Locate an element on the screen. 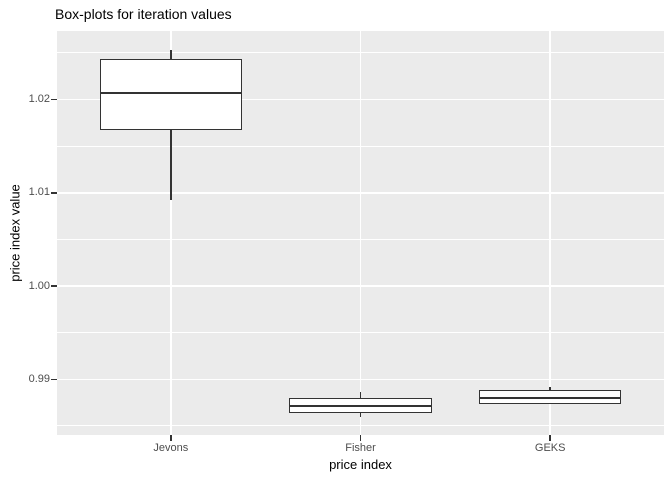  x-axis-title: price index is located at coordinates (360, 464).